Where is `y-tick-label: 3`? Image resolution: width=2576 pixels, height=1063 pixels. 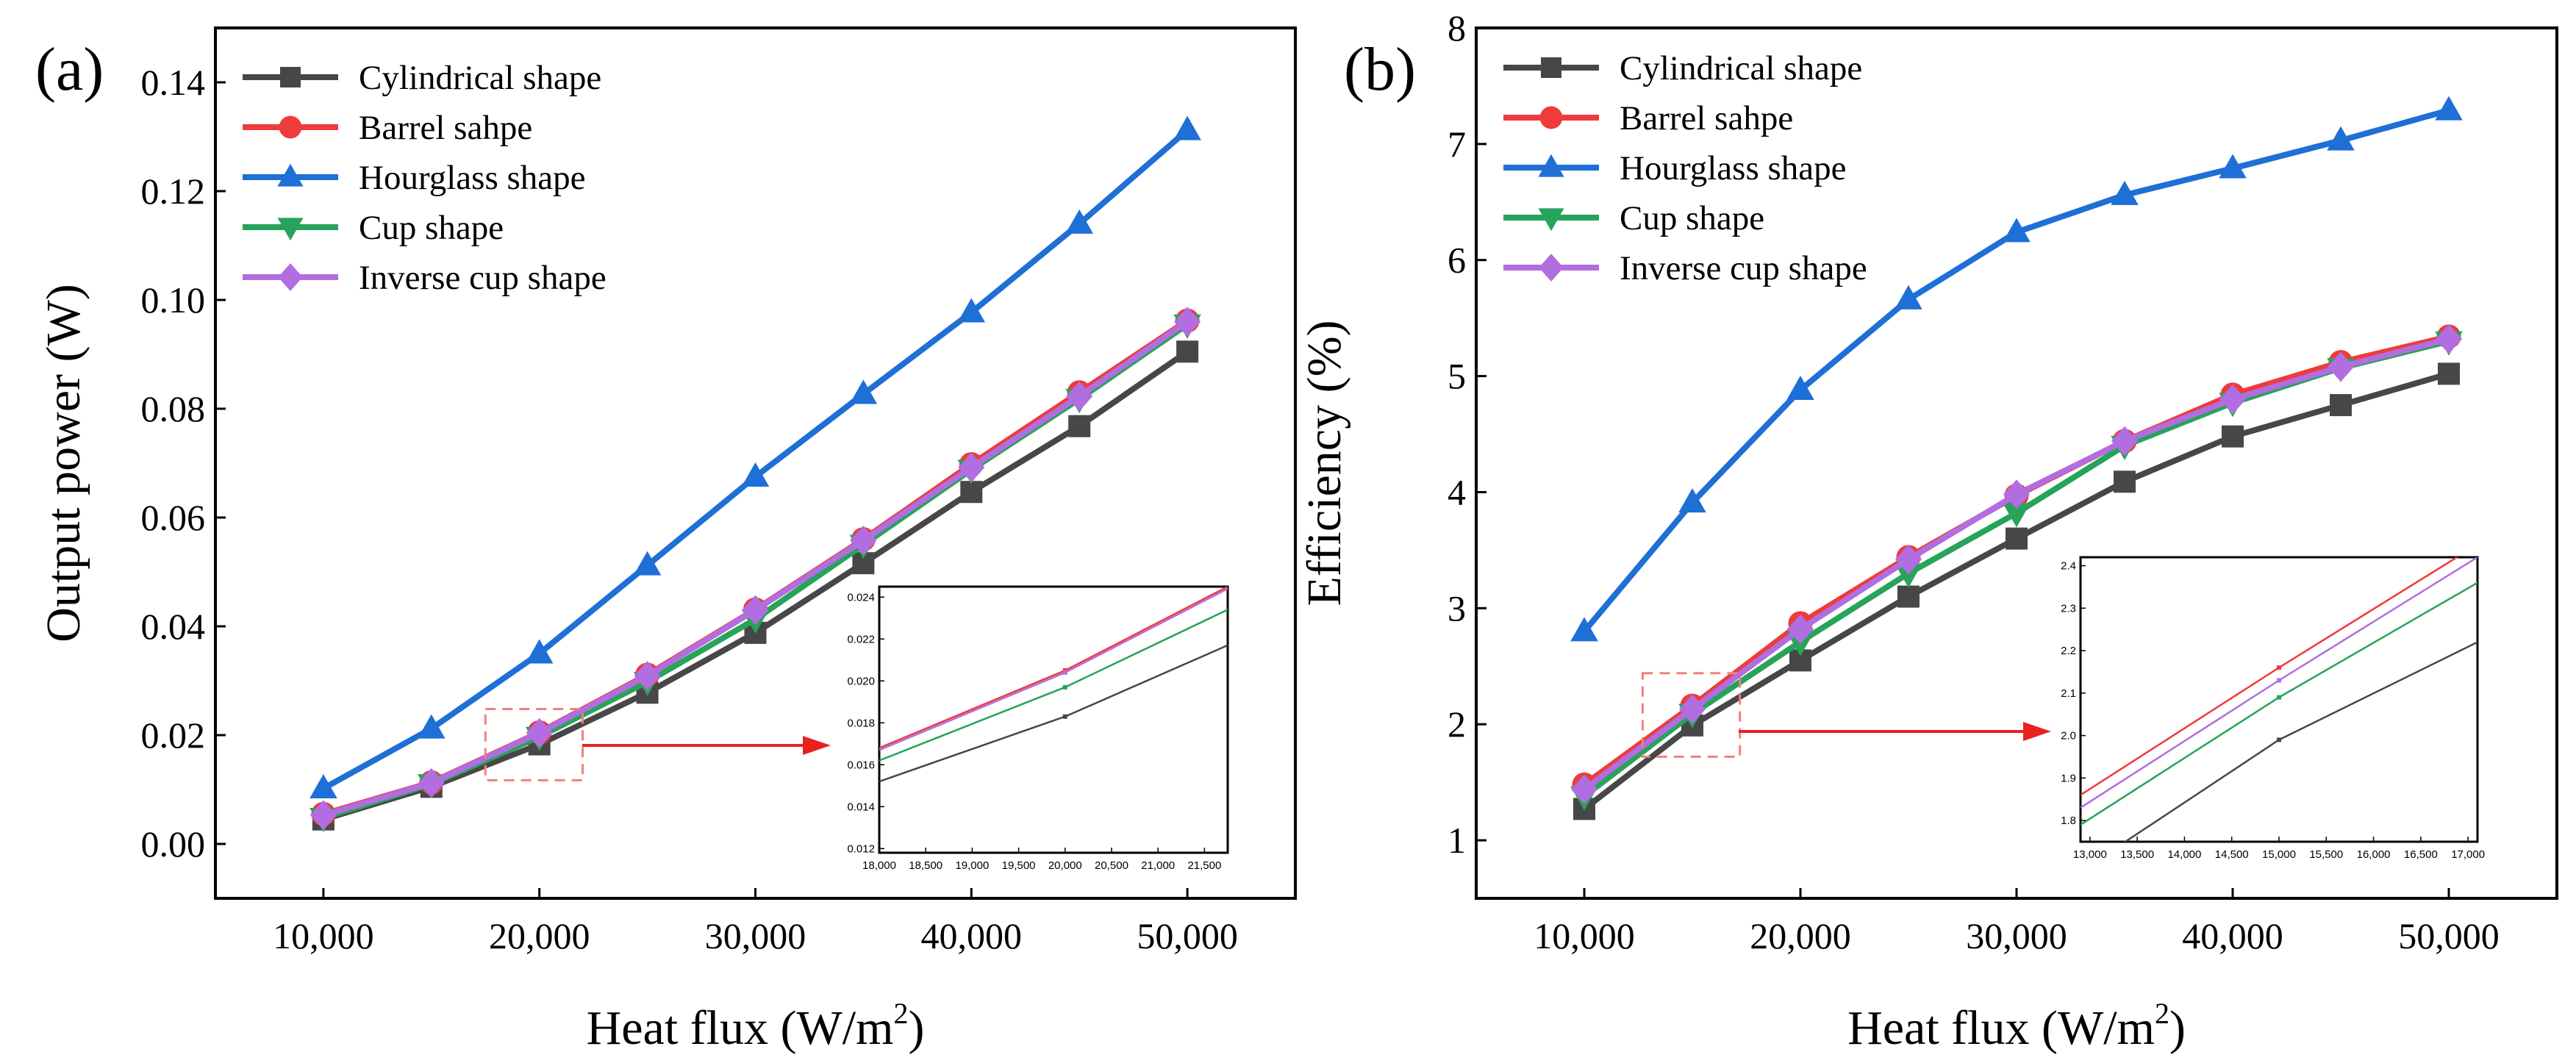
y-tick-label: 3 is located at coordinates (1457, 608).